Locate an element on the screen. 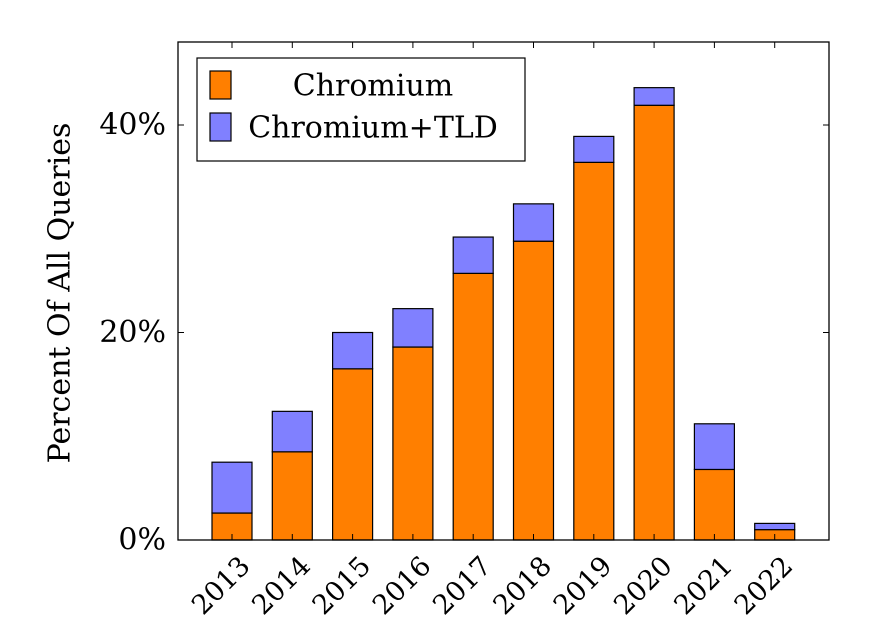  bar-chromium-2019 is located at coordinates (594, 351).